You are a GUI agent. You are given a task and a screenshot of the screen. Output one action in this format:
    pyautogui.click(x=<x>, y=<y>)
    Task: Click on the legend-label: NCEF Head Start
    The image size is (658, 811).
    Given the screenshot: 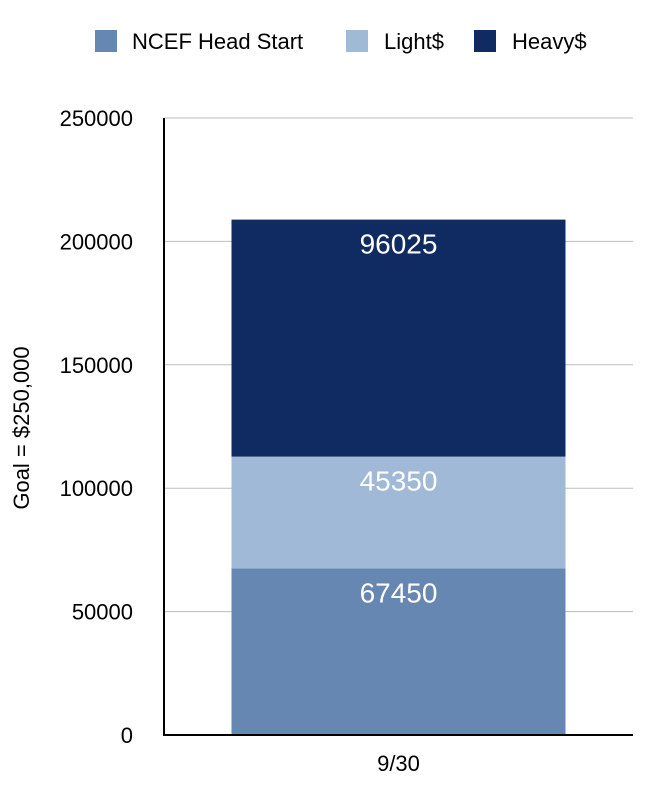 What is the action you would take?
    pyautogui.click(x=217, y=41)
    